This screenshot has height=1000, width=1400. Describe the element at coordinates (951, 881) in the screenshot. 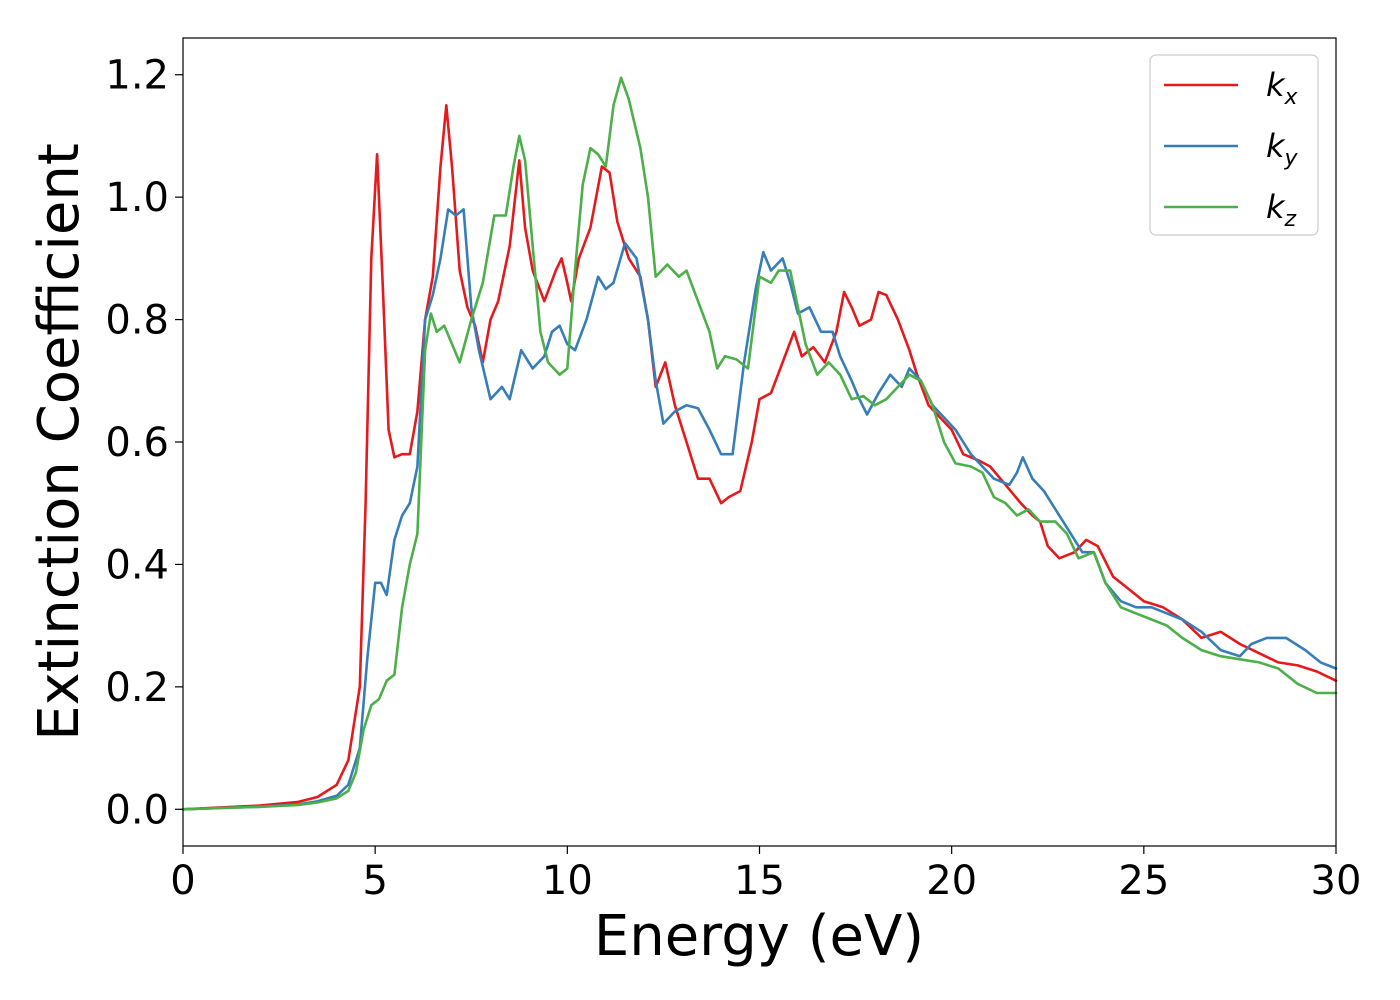

I see `x-tick-label: 20` at that location.